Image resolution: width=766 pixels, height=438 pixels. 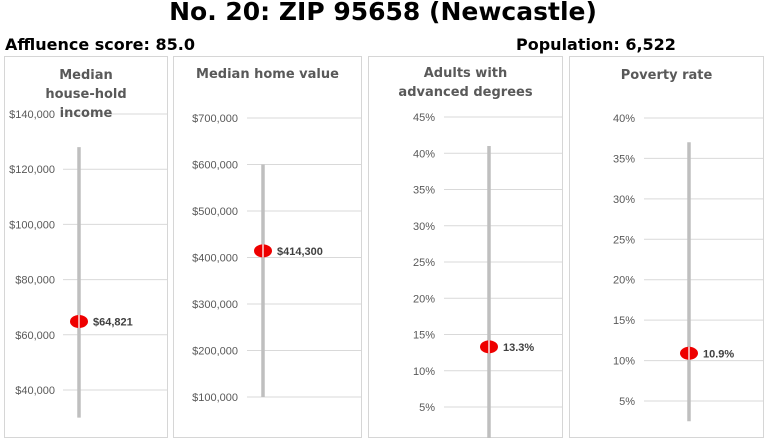 I want to click on chart-title: Adults with advanced degrees, so click(x=465, y=83).